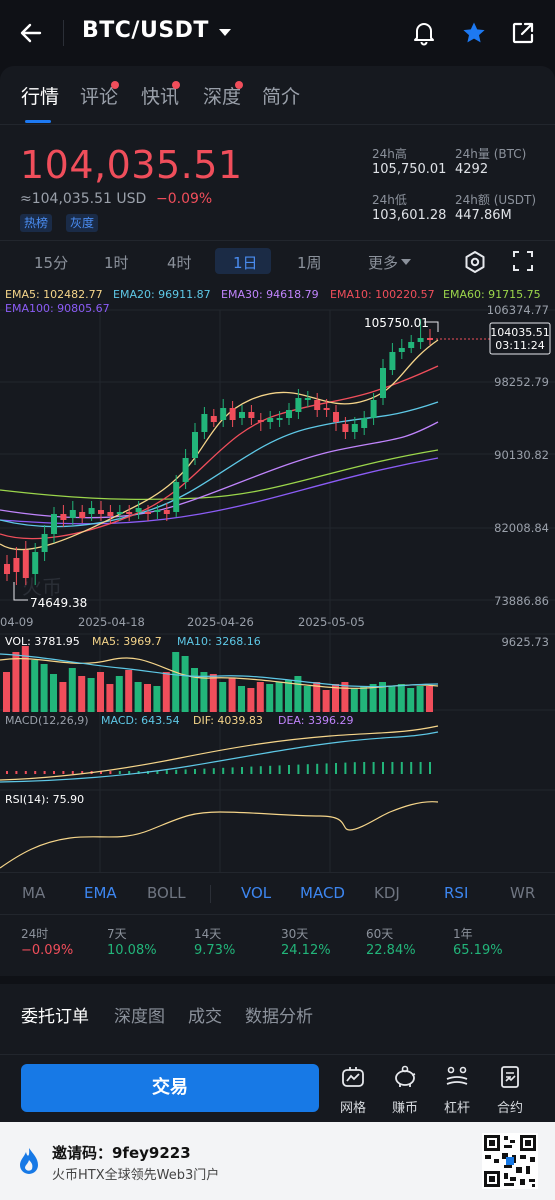  What do you see at coordinates (58, 603) in the screenshot?
I see `min-price-marker: 74649.38` at bounding box center [58, 603].